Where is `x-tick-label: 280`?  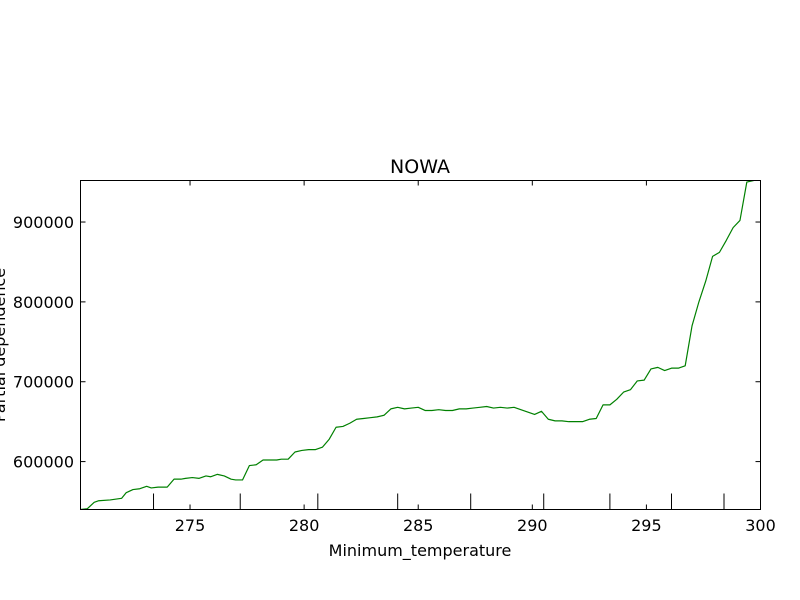 x-tick-label: 280 is located at coordinates (304, 525).